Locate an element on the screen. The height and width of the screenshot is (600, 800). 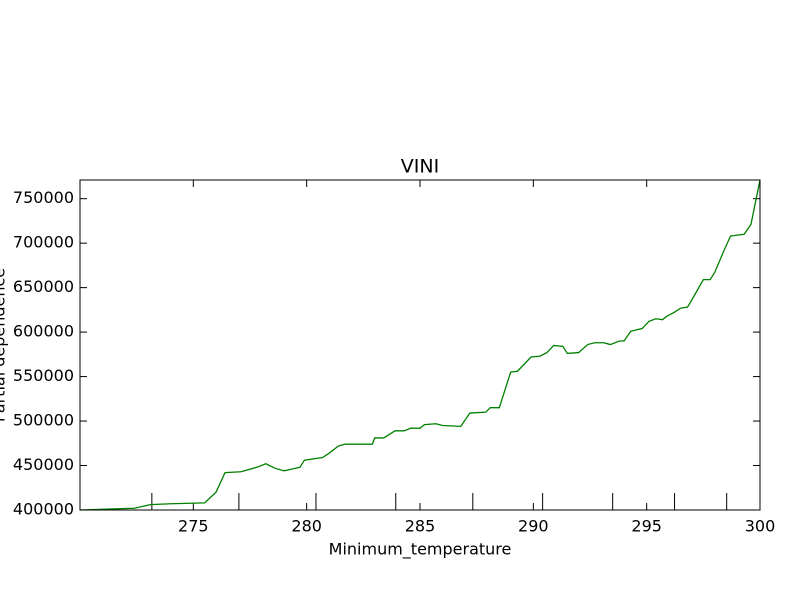
y-tick-label: 600000 is located at coordinates (43, 331).